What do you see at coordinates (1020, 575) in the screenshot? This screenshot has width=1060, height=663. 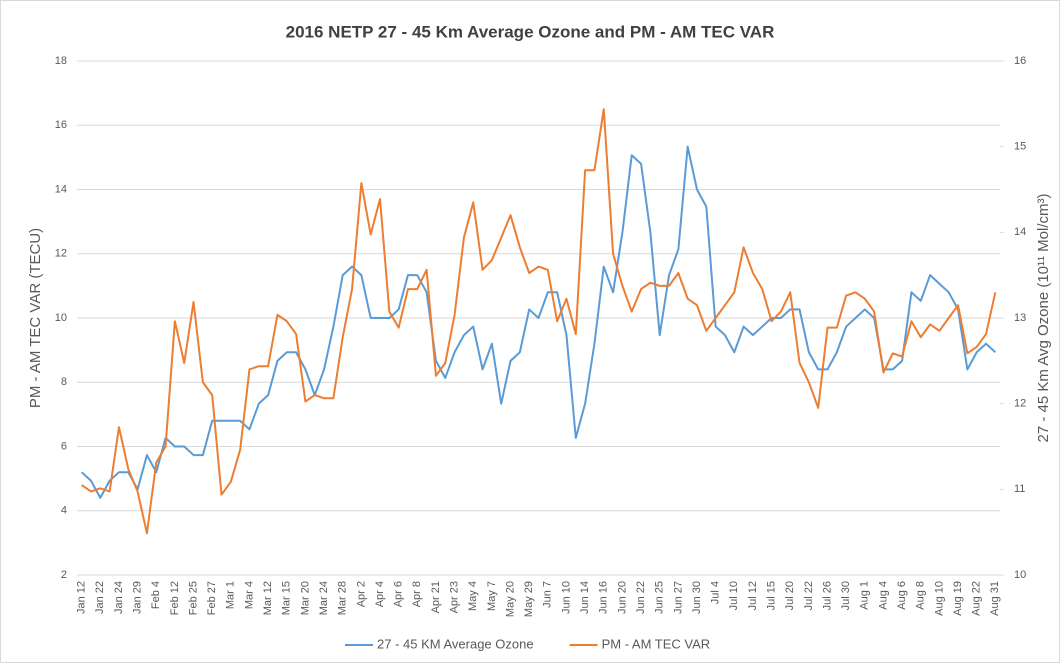 I see `y2-tick-label: 10` at bounding box center [1020, 575].